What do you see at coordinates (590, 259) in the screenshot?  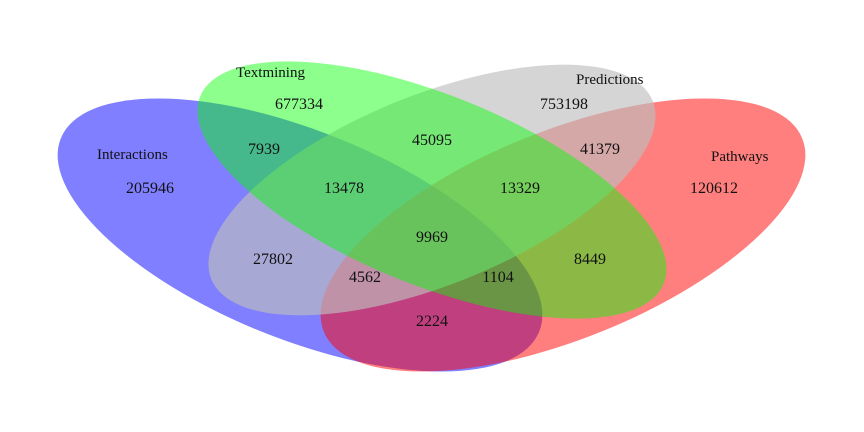 I see `region-count-textmining-pathways: 8449` at bounding box center [590, 259].